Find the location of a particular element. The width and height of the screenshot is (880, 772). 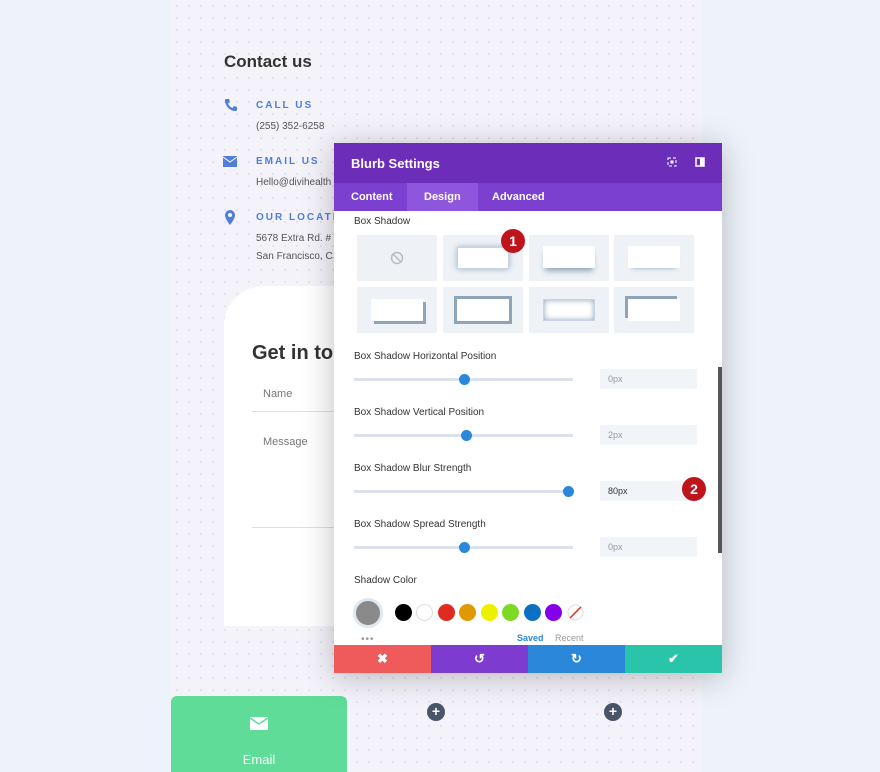

slider-label: Box Shadow Horizontal Position is located at coordinates (425, 356).